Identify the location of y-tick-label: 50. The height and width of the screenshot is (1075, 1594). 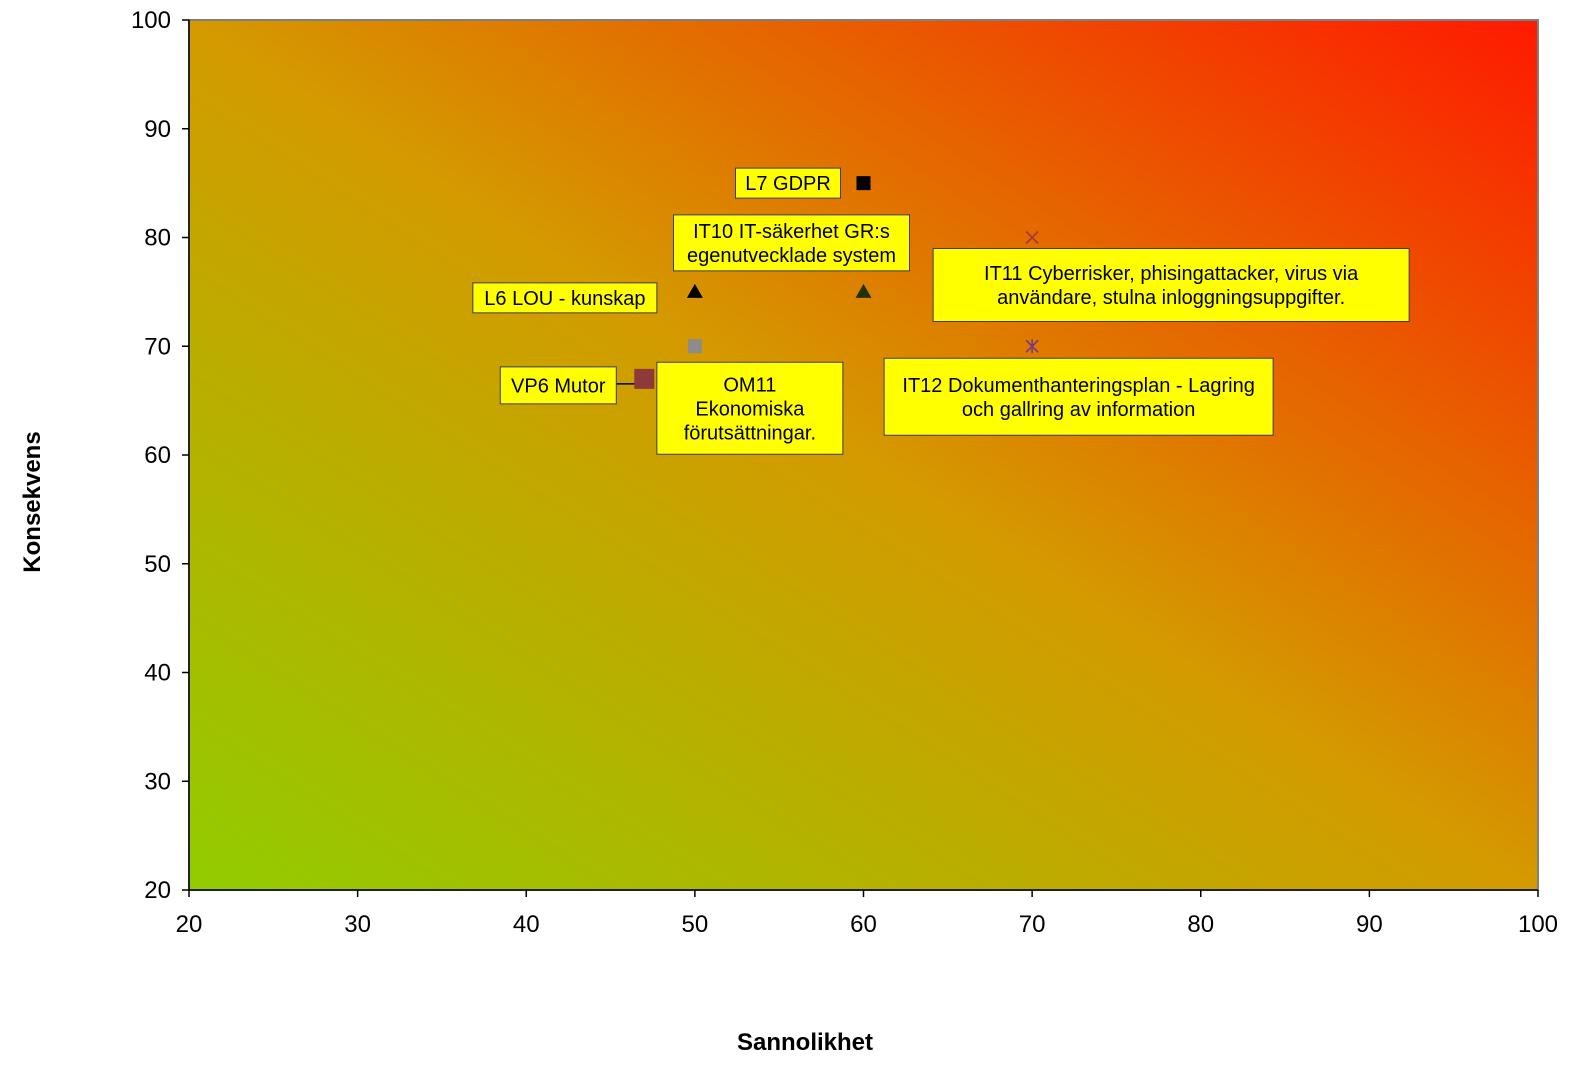
(157, 564).